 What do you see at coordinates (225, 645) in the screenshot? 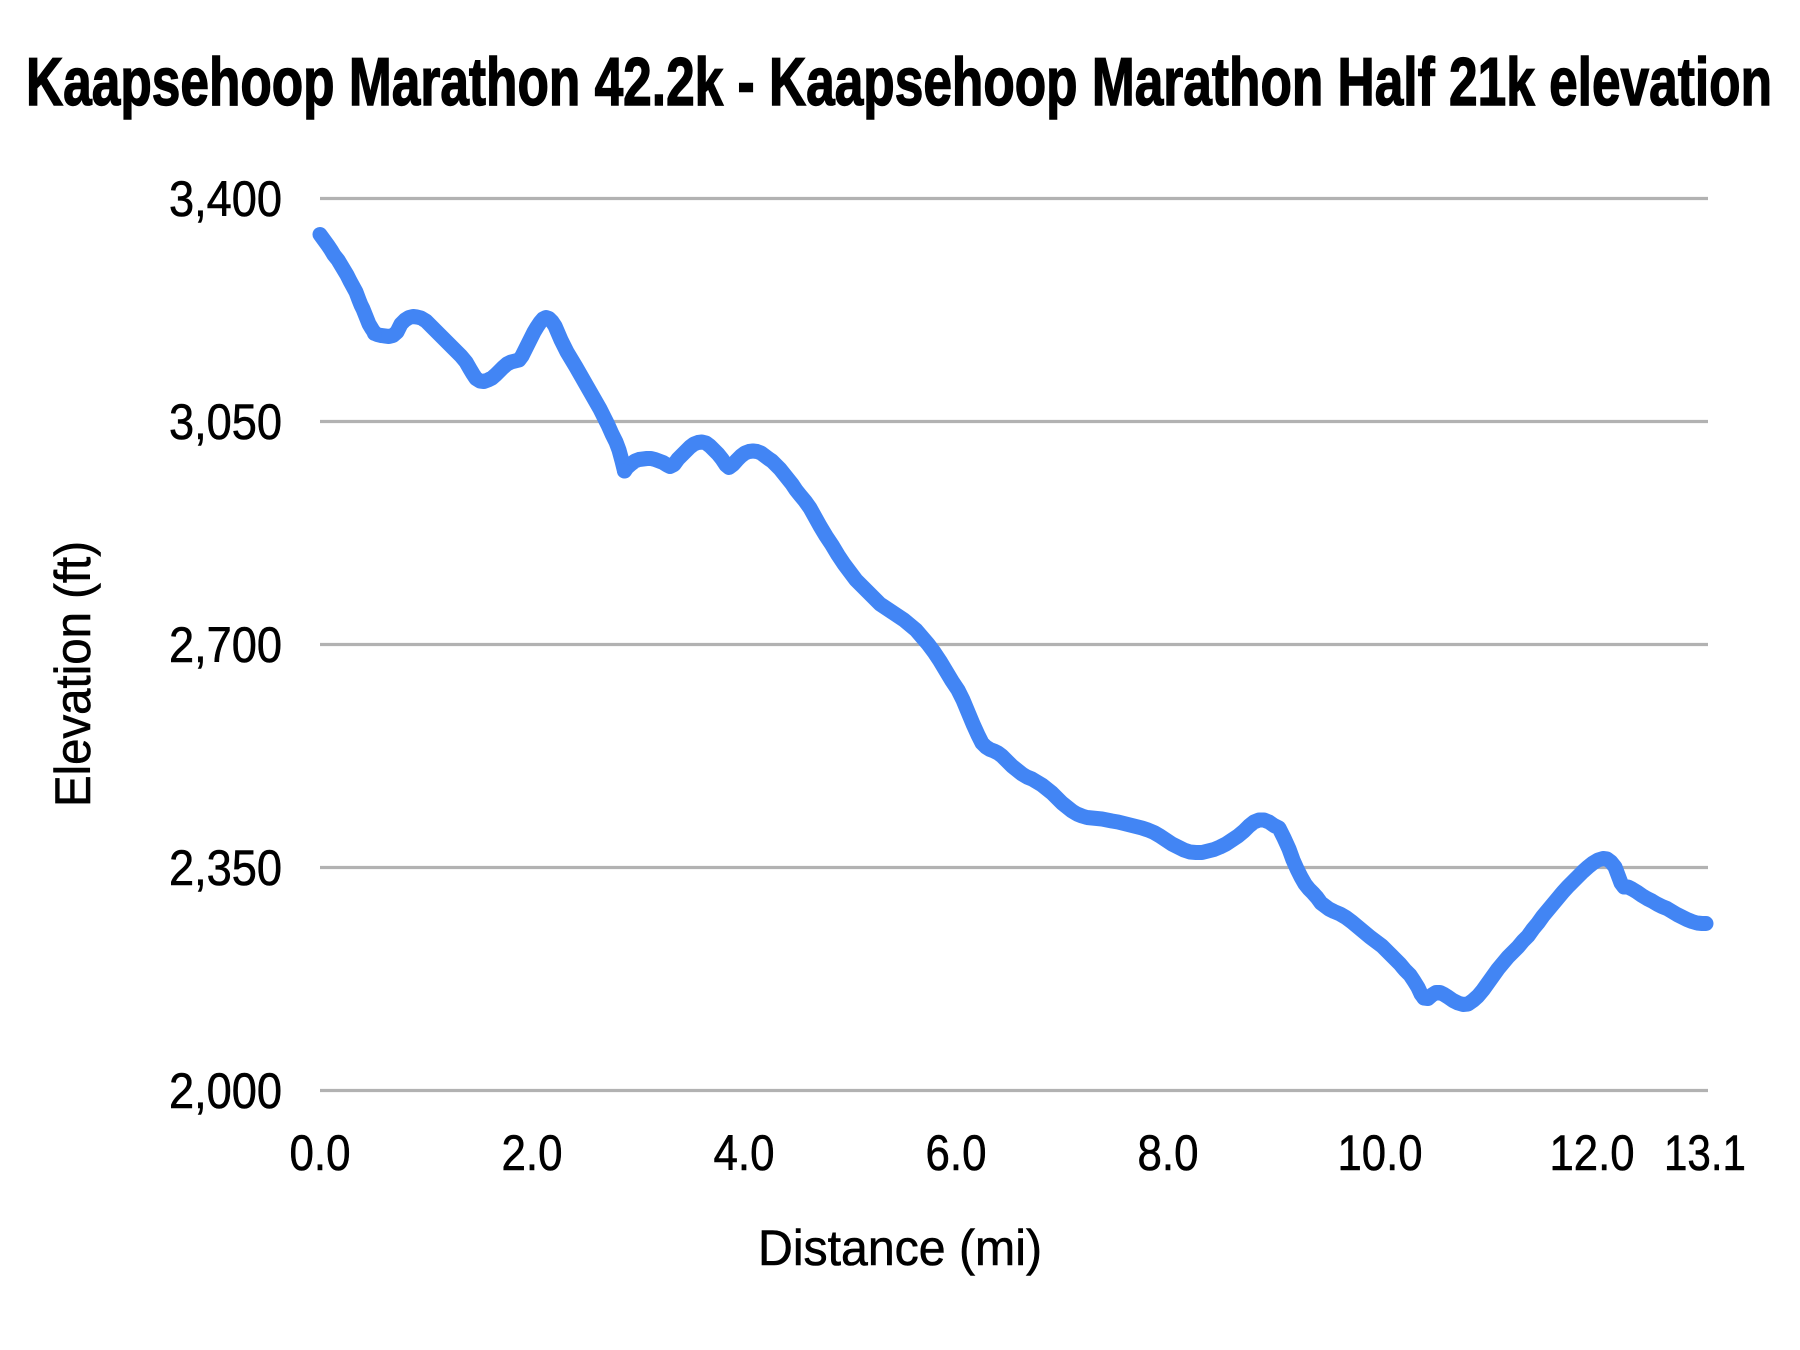
I see `svg-text: 2,700` at bounding box center [225, 645].